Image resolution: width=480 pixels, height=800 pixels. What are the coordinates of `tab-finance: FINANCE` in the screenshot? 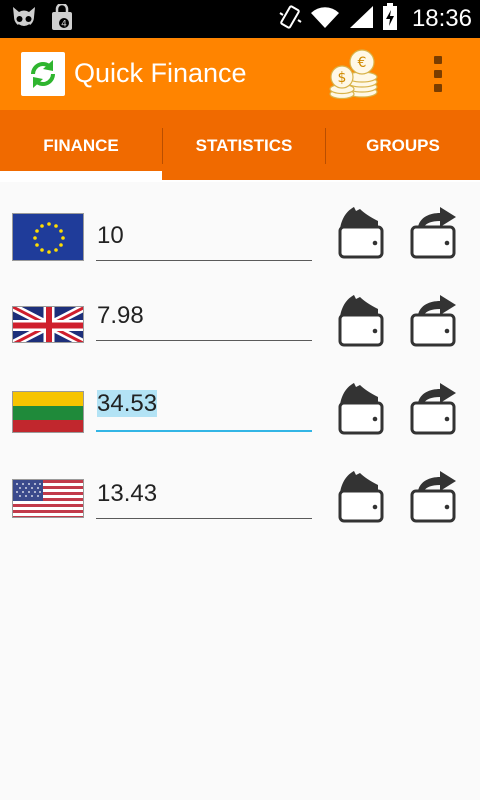 It's located at (81, 145).